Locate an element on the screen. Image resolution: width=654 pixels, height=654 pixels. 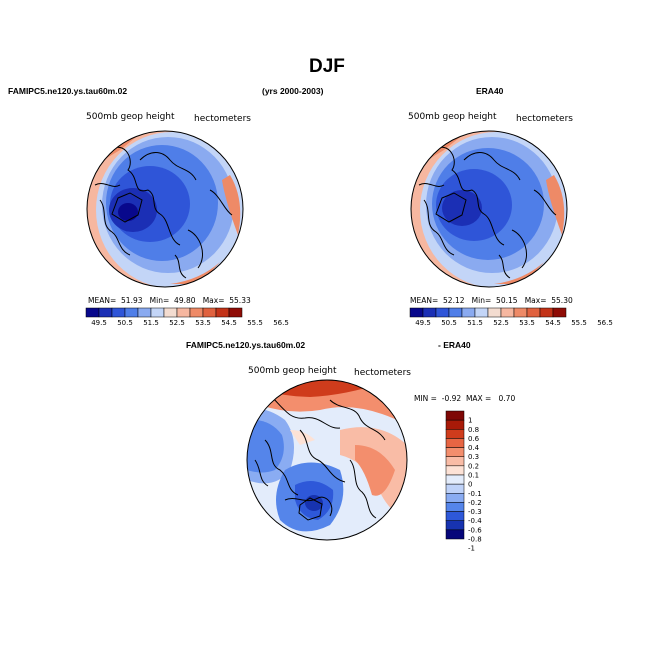
panel1-stats: MEAN= 51.93 Min= 49.80 Max= 55.33 is located at coordinates (169, 300).